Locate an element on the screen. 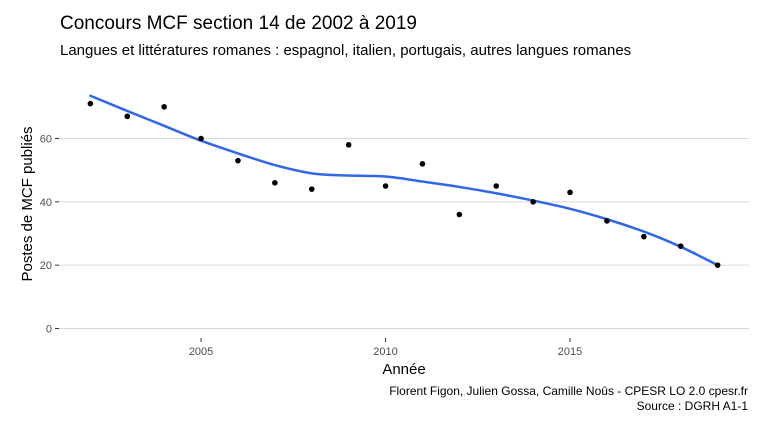  caption-source: Source : DGRH A1-1 is located at coordinates (692, 406).